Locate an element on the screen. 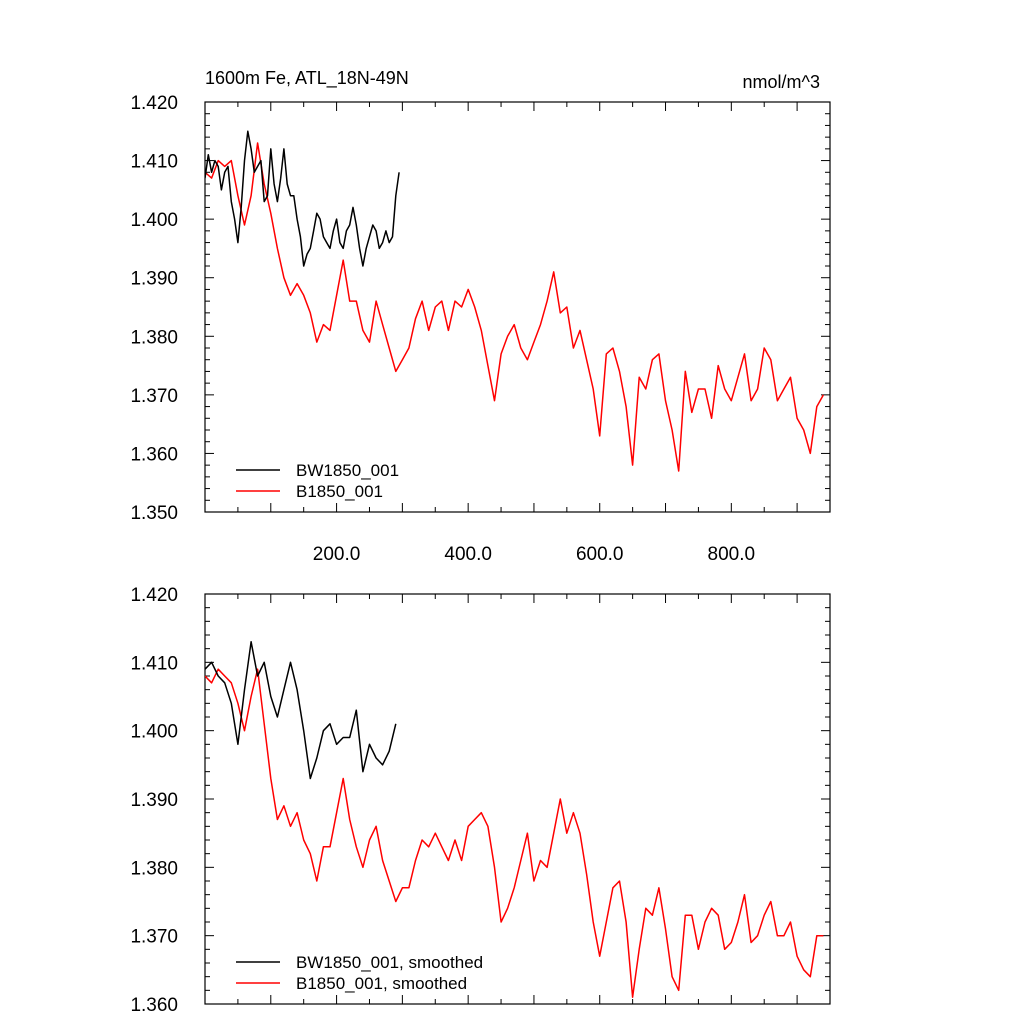 Image resolution: width=1024 pixels, height=1024 pixels. x-tick-label: 800.0 is located at coordinates (732, 554).